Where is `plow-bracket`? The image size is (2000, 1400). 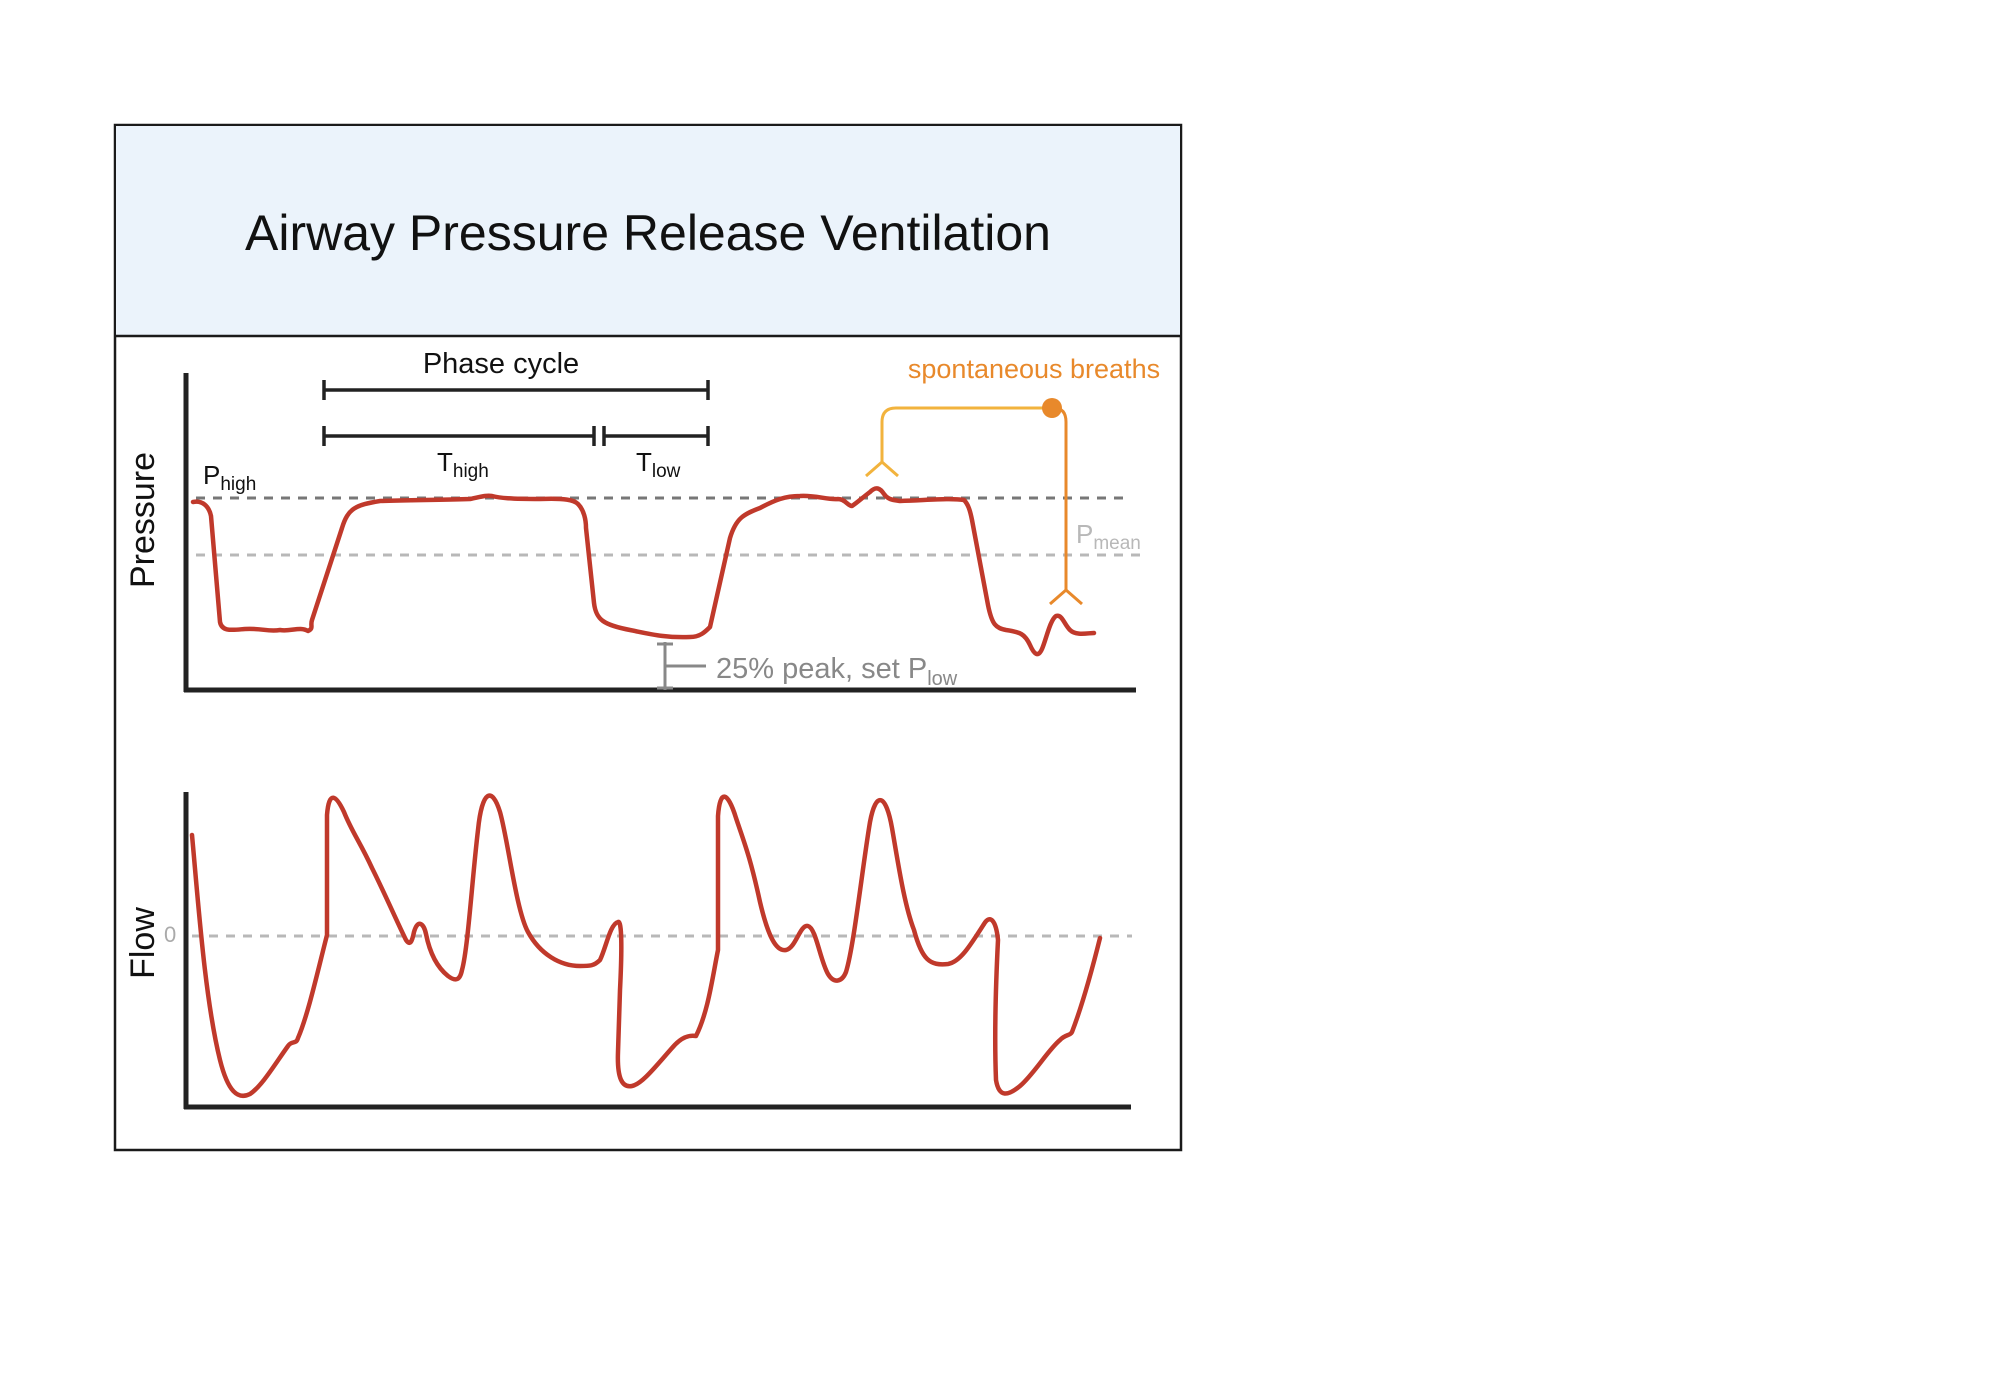
plow-bracket is located at coordinates (681, 666).